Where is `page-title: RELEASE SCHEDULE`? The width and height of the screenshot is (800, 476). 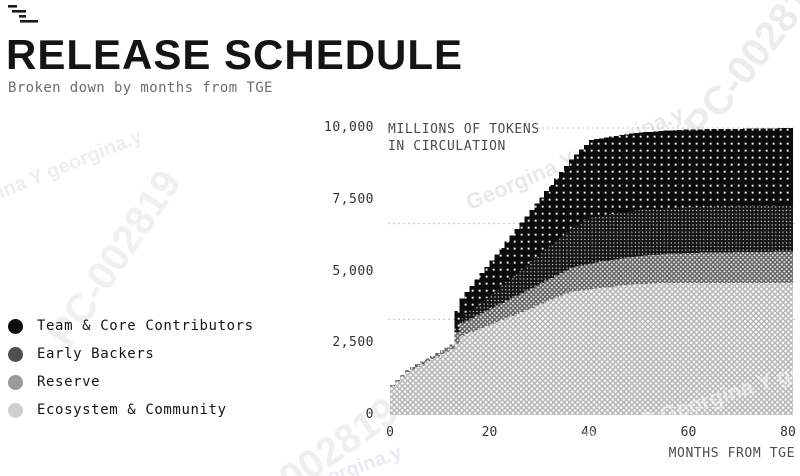 page-title: RELEASE SCHEDULE is located at coordinates (235, 54).